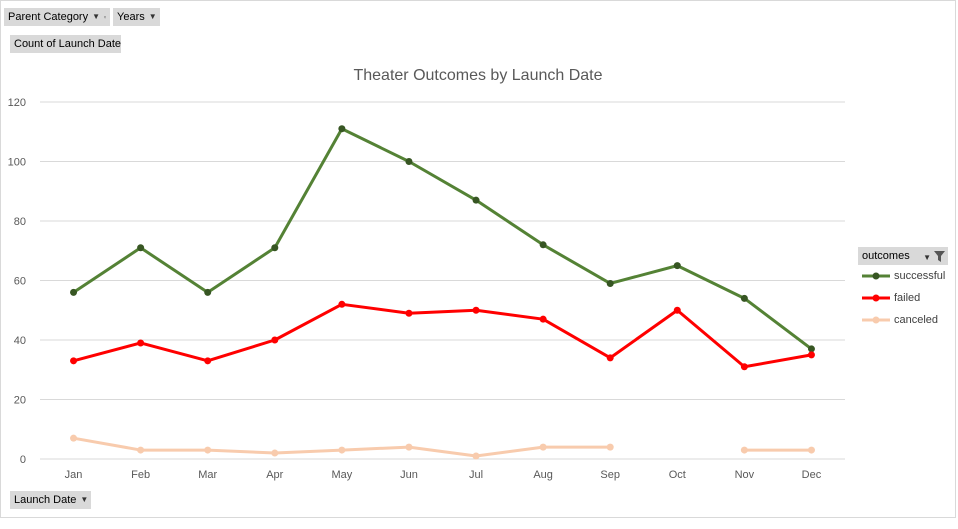  I want to click on data-point-successful-oct, so click(677, 266).